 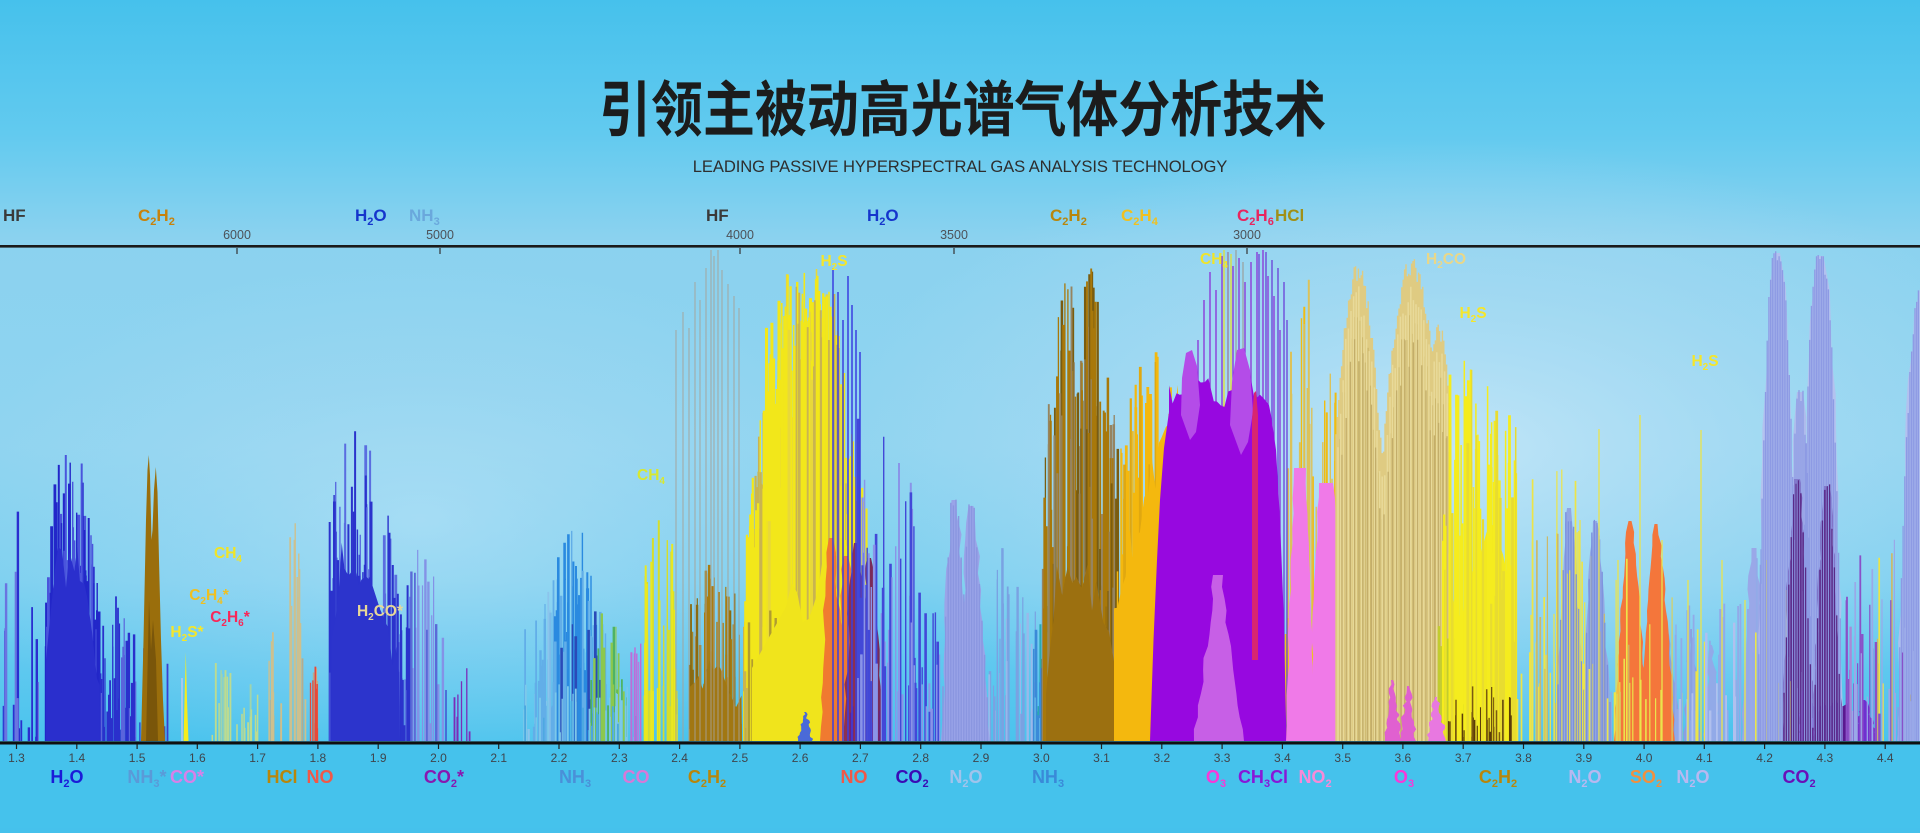 I want to click on svg-text: 2.8, so click(x=920, y=758).